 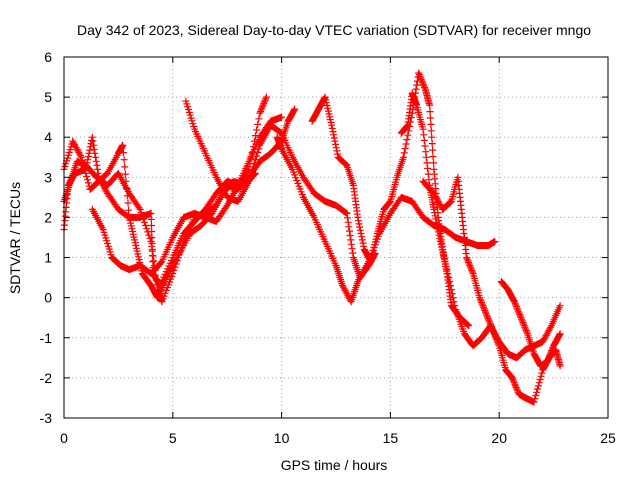 I want to click on y-tick-label: 6, so click(x=48, y=57).